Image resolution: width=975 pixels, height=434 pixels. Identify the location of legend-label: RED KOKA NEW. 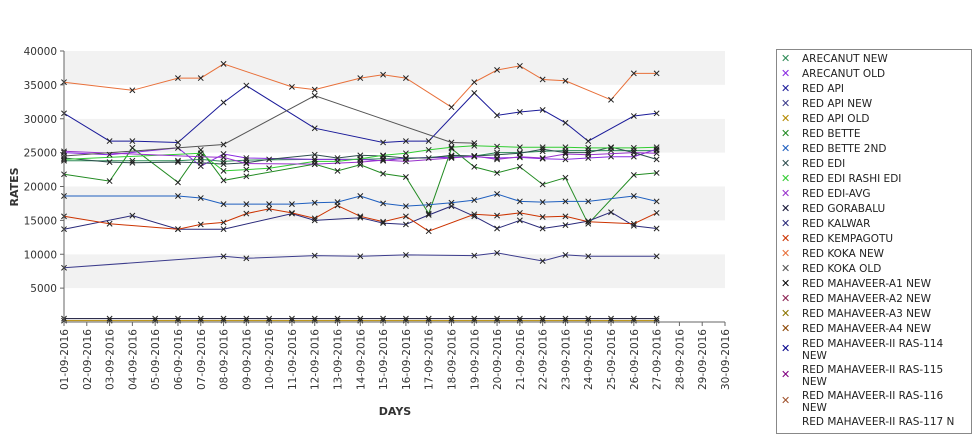
(843, 254).